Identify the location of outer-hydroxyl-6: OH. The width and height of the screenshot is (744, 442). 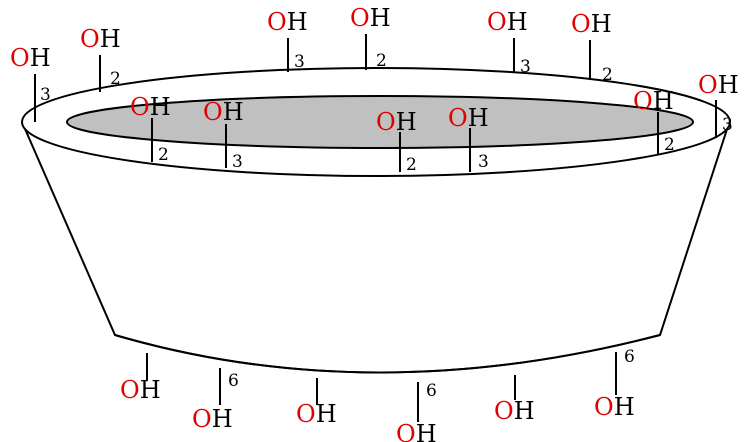
(591, 24).